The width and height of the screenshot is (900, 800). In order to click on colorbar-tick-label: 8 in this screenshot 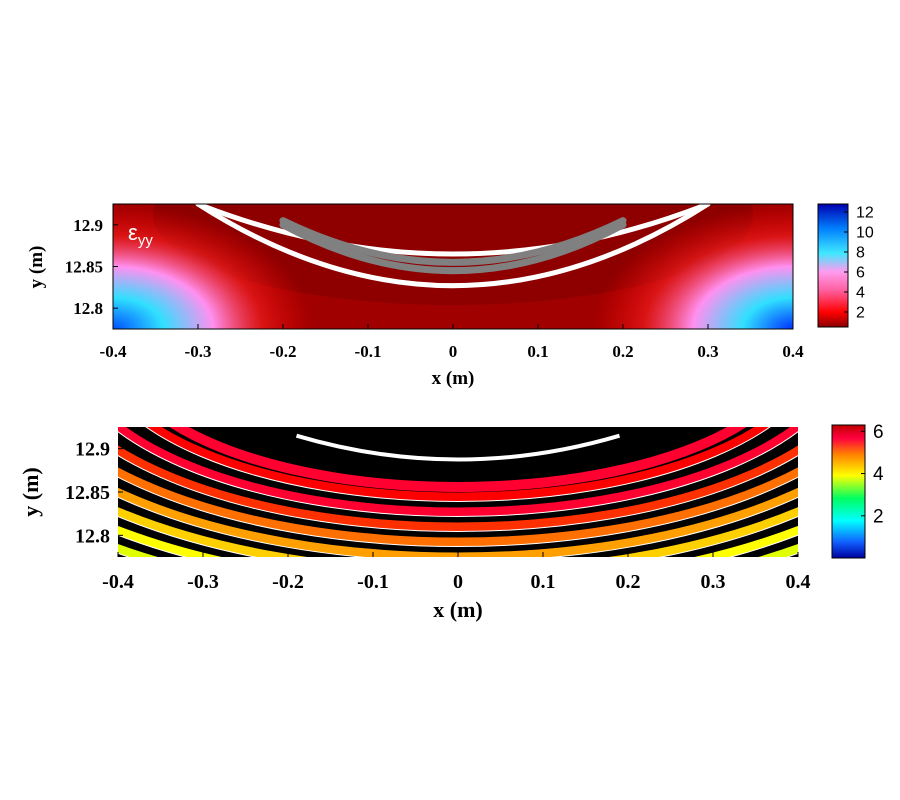, I will do `click(860, 253)`.